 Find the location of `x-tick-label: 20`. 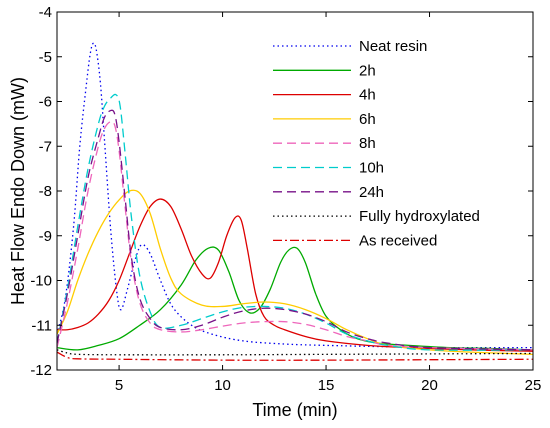

x-tick-label: 20 is located at coordinates (429, 385).